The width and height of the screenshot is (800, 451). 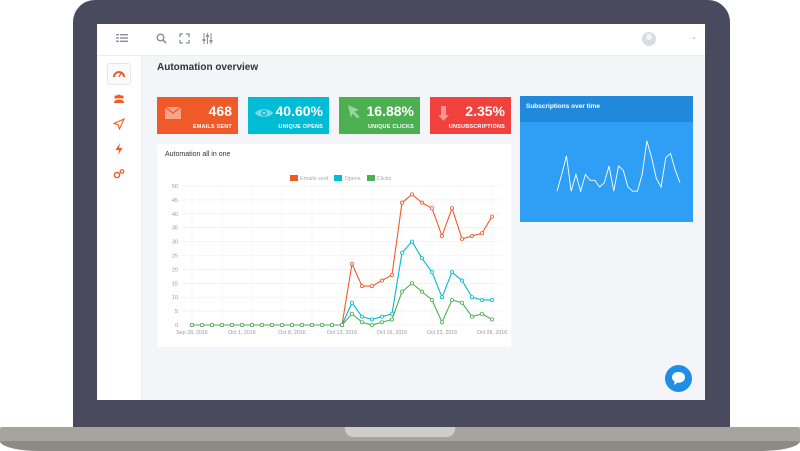 I want to click on stat-value: 468, so click(x=220, y=111).